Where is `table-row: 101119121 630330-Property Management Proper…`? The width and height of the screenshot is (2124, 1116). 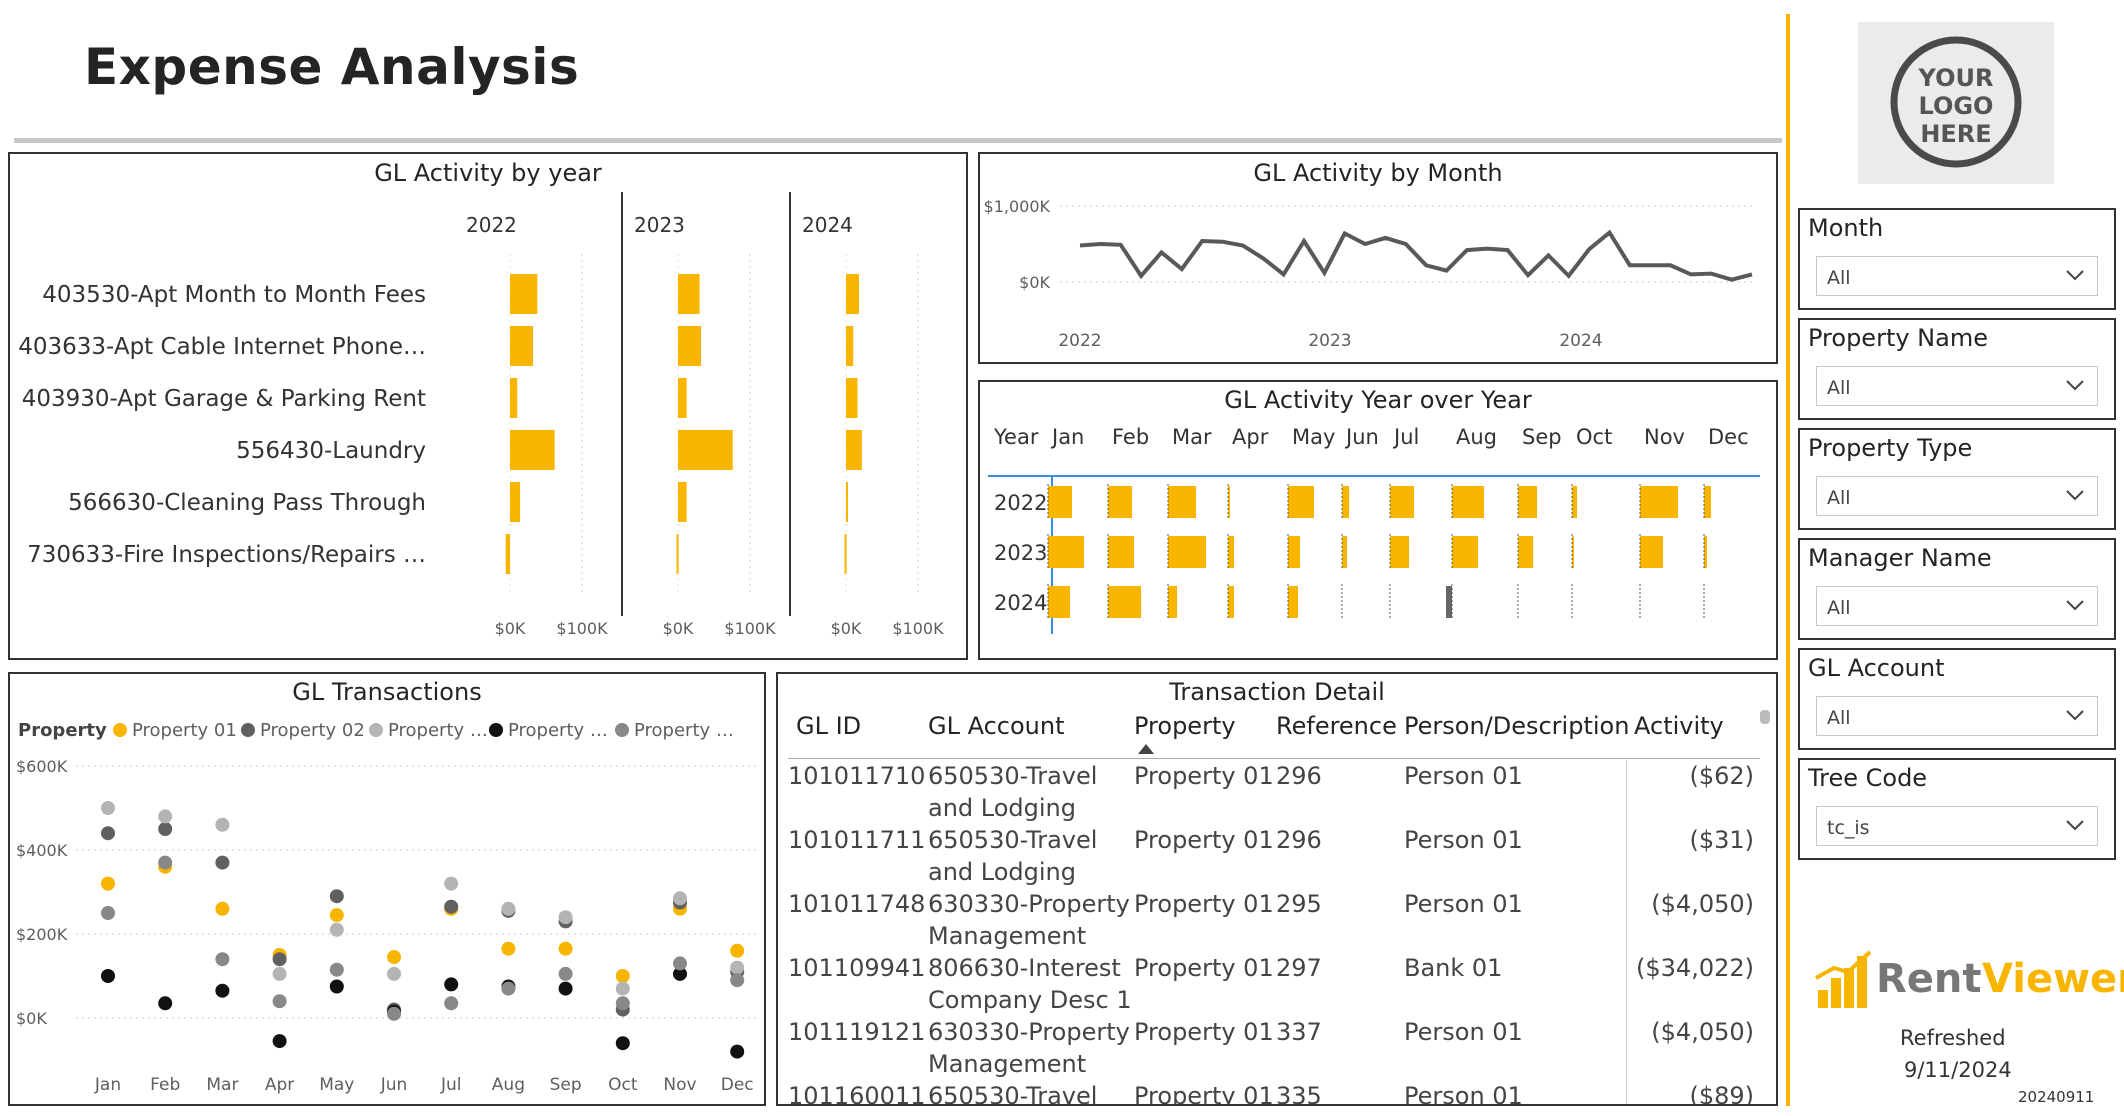
table-row: 101119121 630330-Property Management Proper… is located at coordinates (1273, 1048).